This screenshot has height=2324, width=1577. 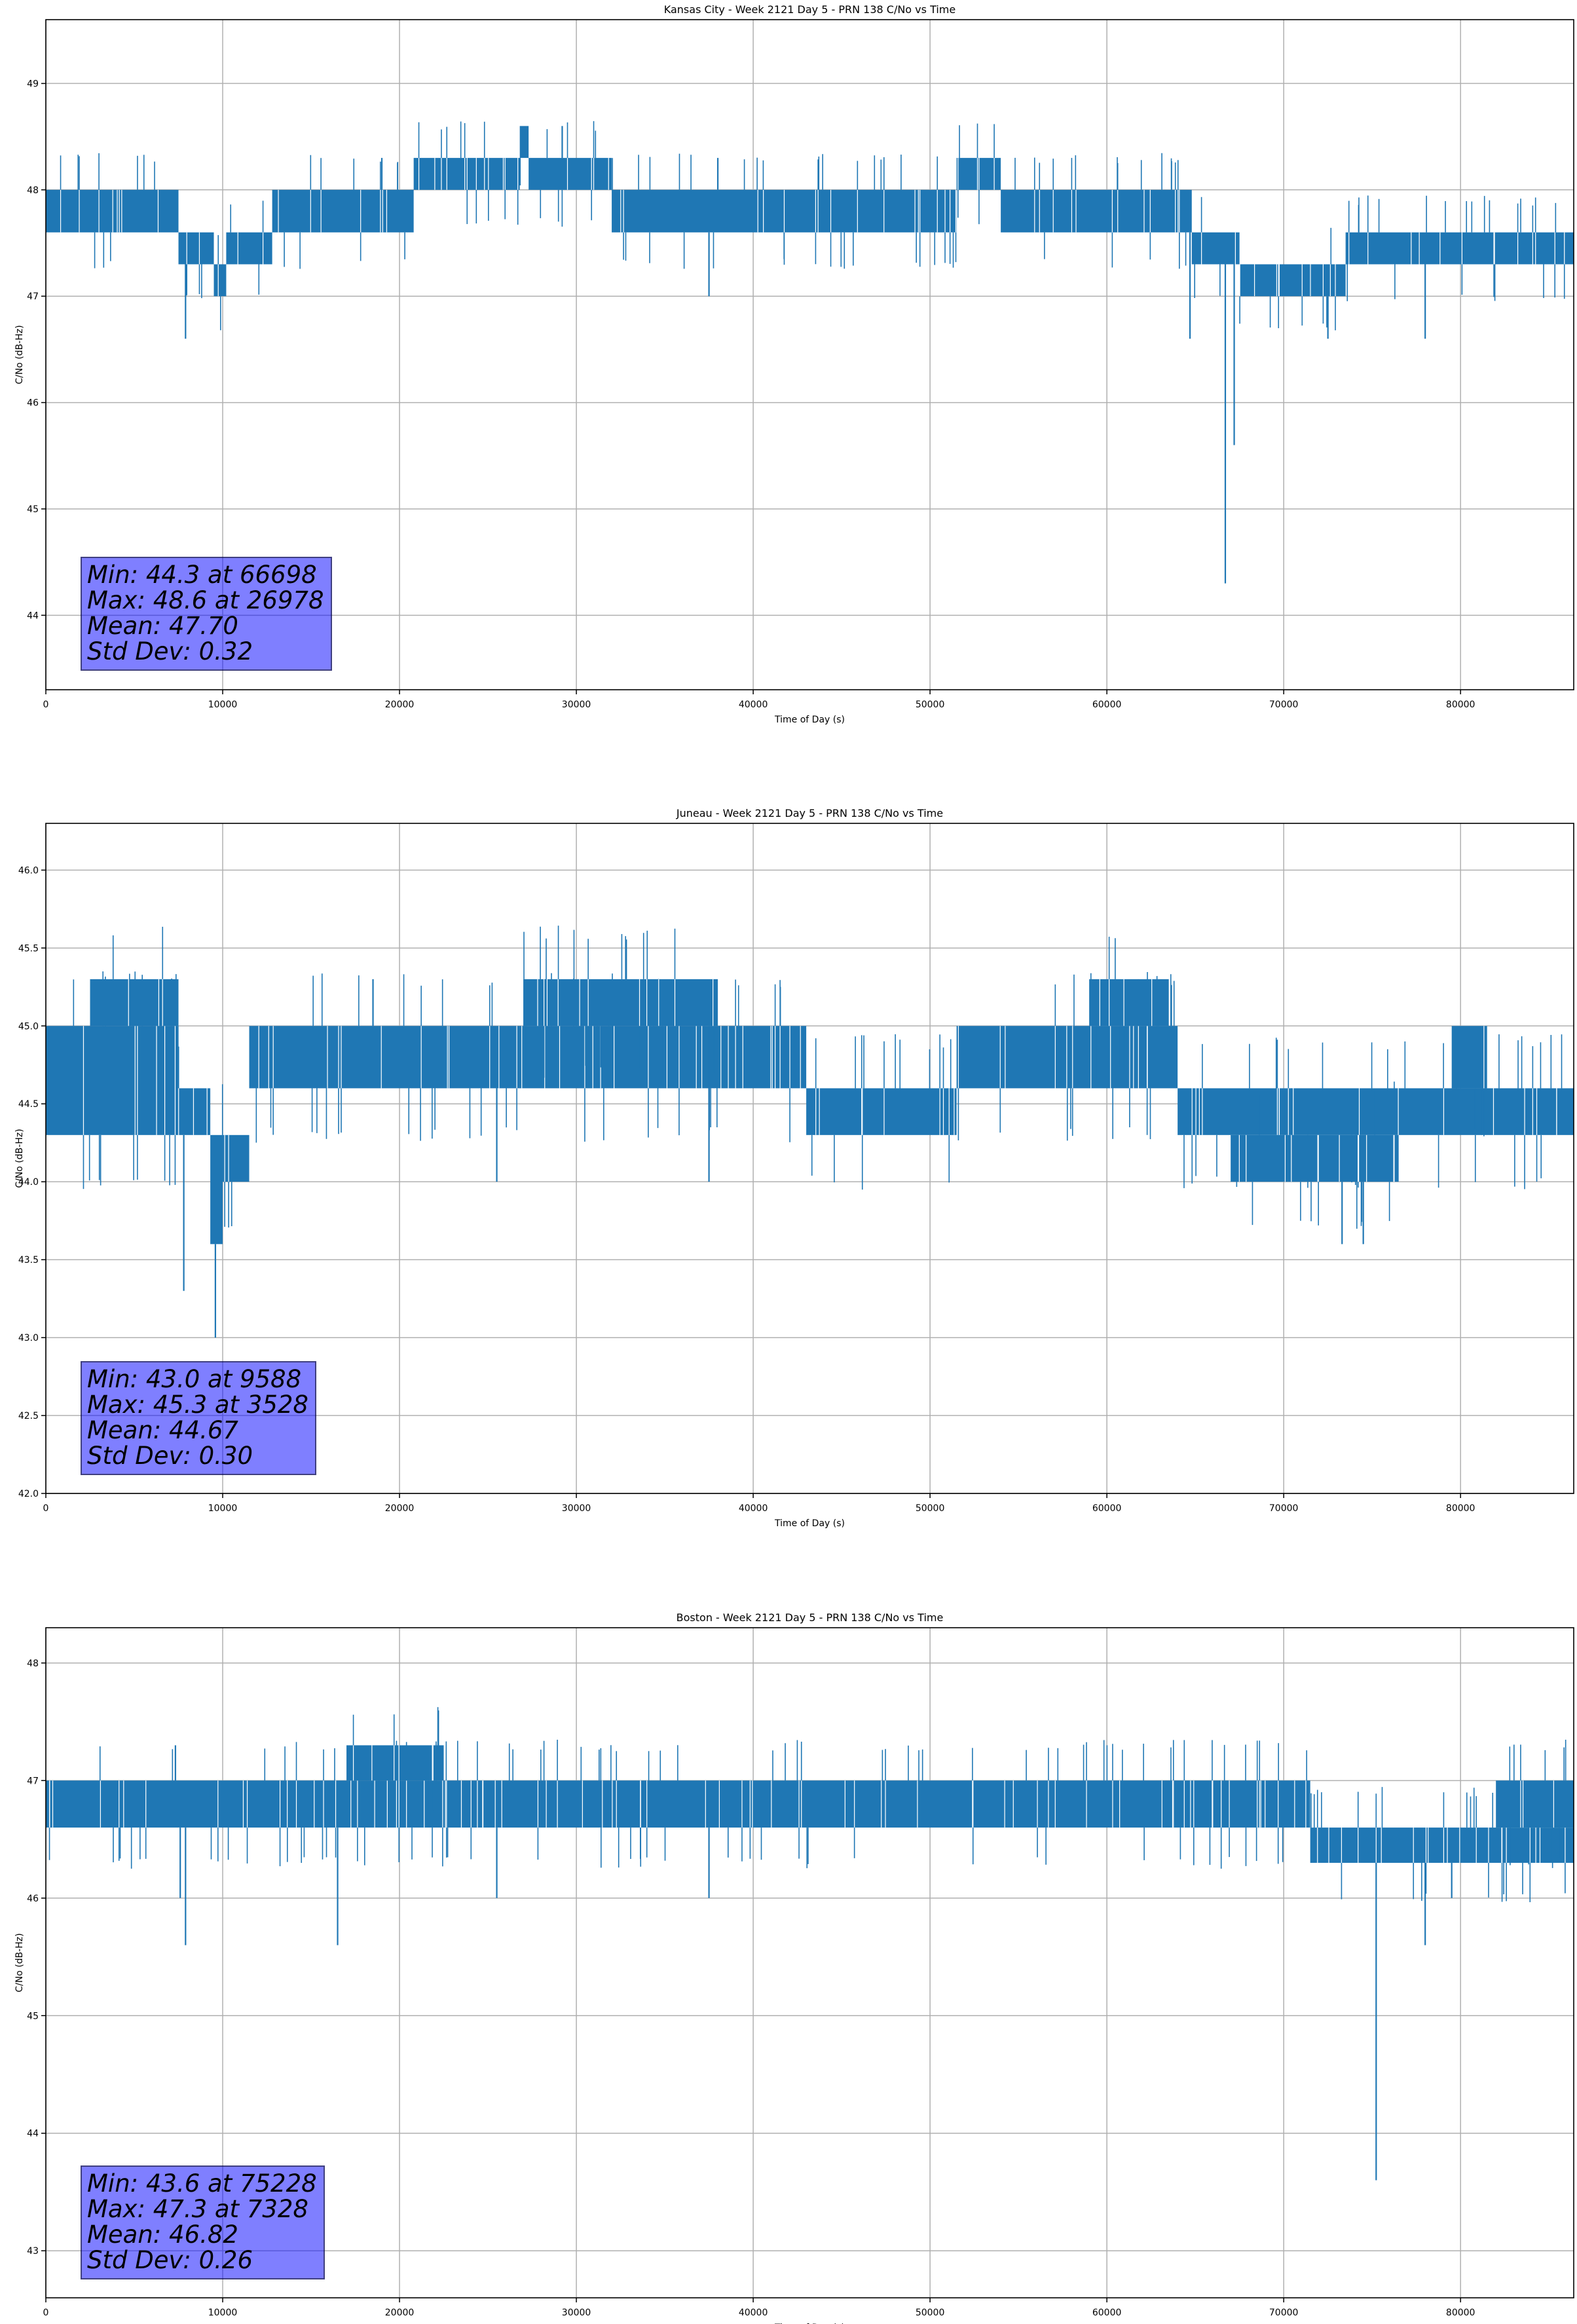 I want to click on y-tick-label: 42.0, so click(x=28, y=1494).